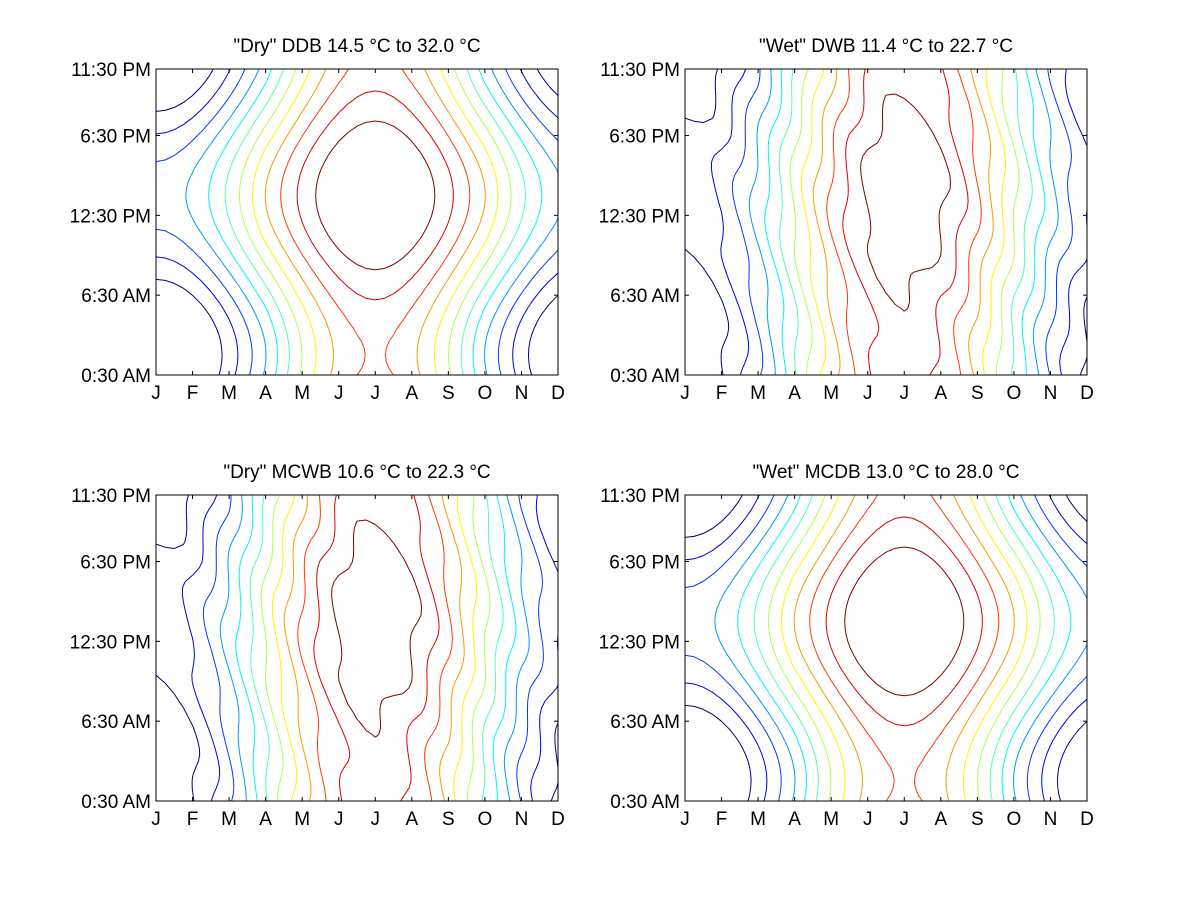  Describe the element at coordinates (886, 46) in the screenshot. I see `panel-title: "Wet" DWB 11.4 °C to 22.7 °C` at that location.